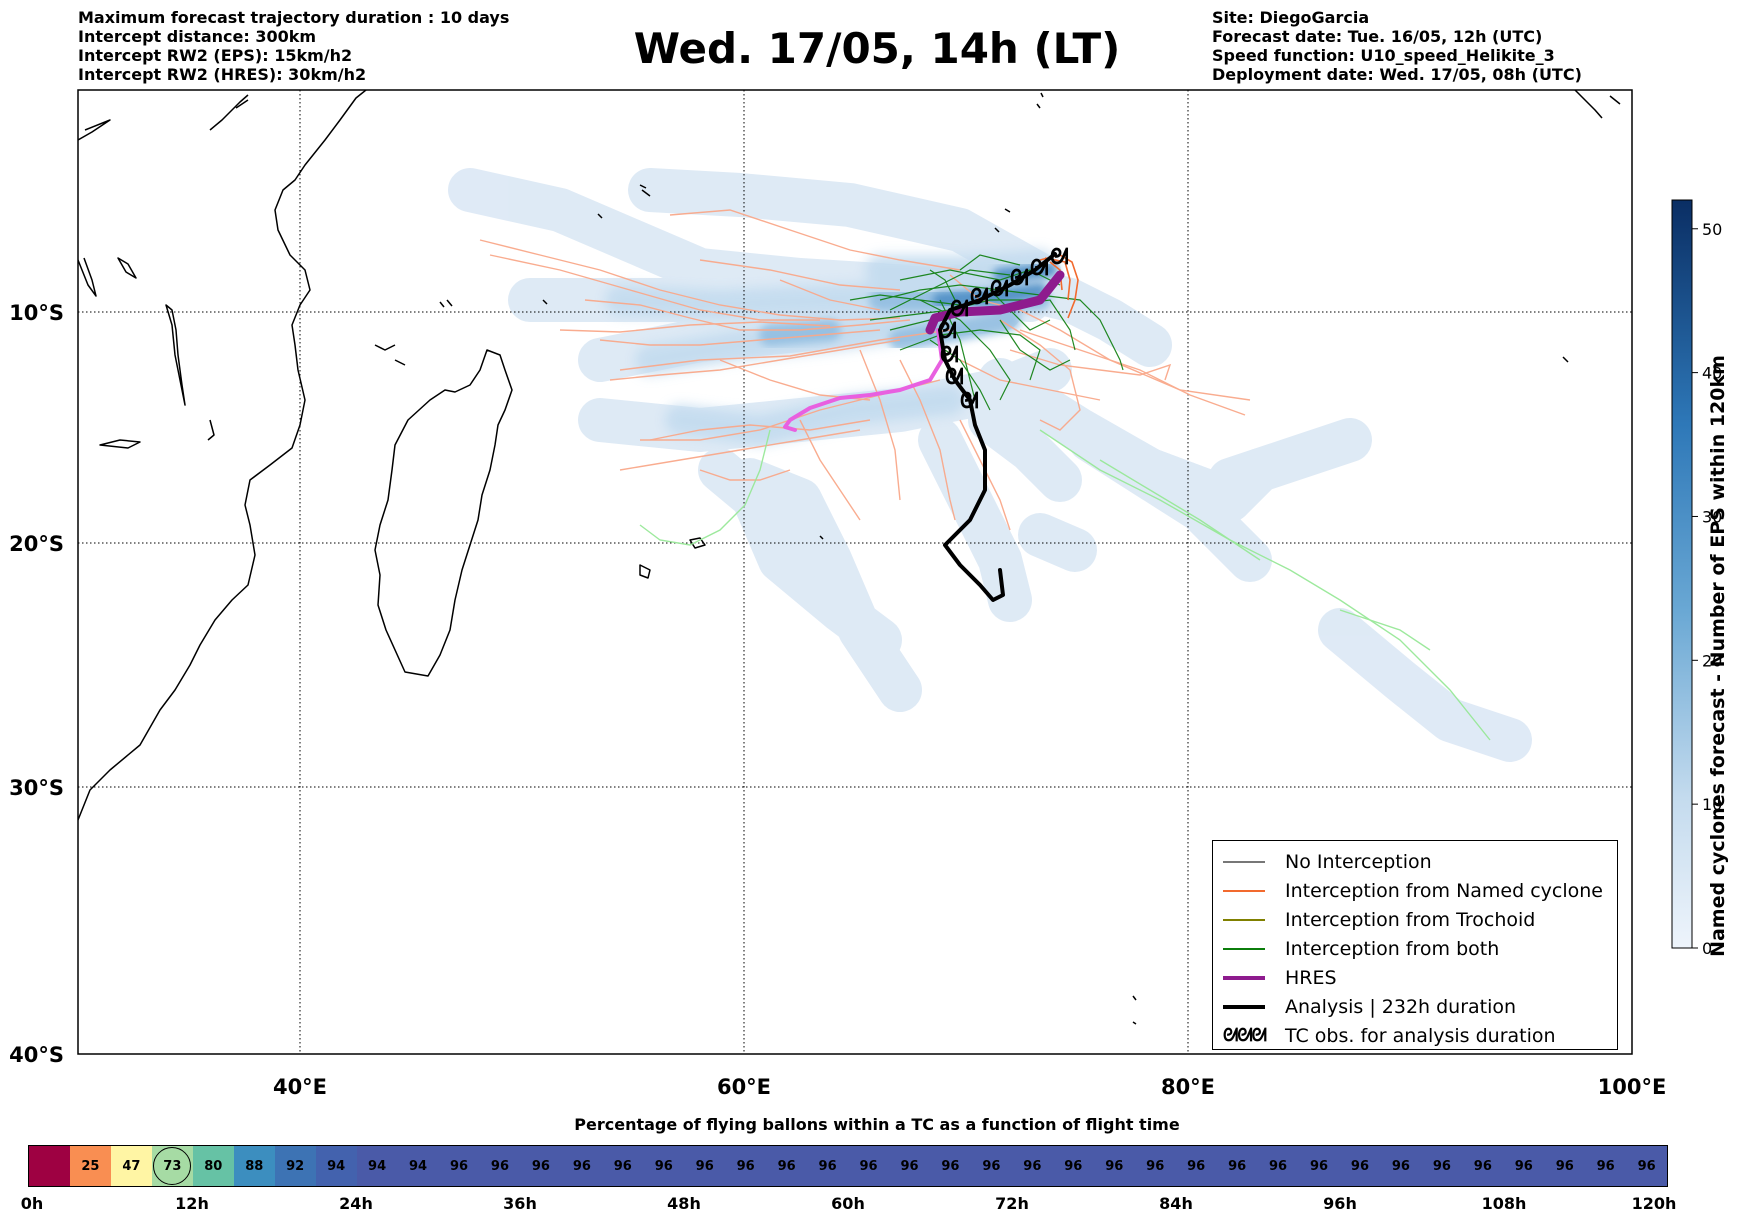  What do you see at coordinates (1392, 949) in the screenshot?
I see `legend-label: Interception from both` at bounding box center [1392, 949].